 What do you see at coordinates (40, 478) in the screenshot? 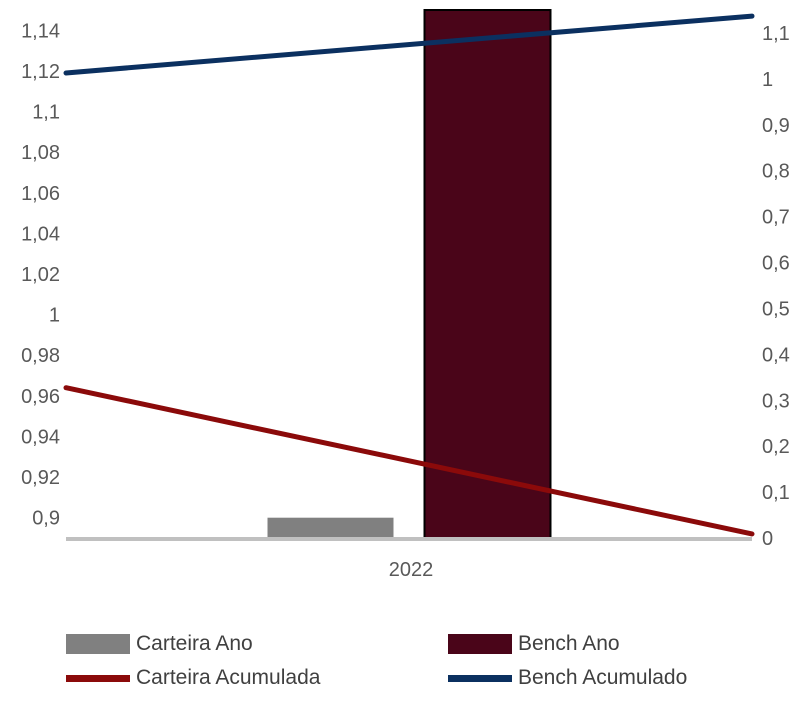
I see `y-left-tick-label: 0,92` at bounding box center [40, 478].